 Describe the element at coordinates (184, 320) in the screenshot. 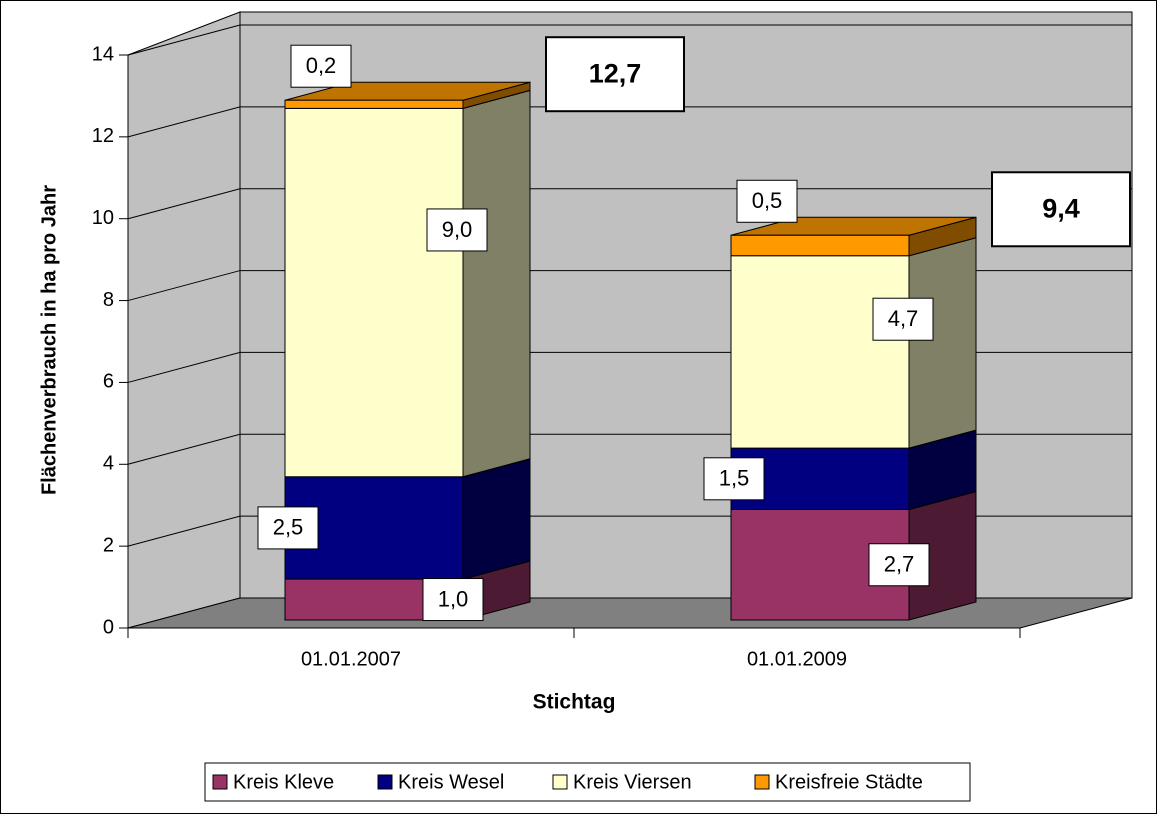

I see `back-wall` at that location.